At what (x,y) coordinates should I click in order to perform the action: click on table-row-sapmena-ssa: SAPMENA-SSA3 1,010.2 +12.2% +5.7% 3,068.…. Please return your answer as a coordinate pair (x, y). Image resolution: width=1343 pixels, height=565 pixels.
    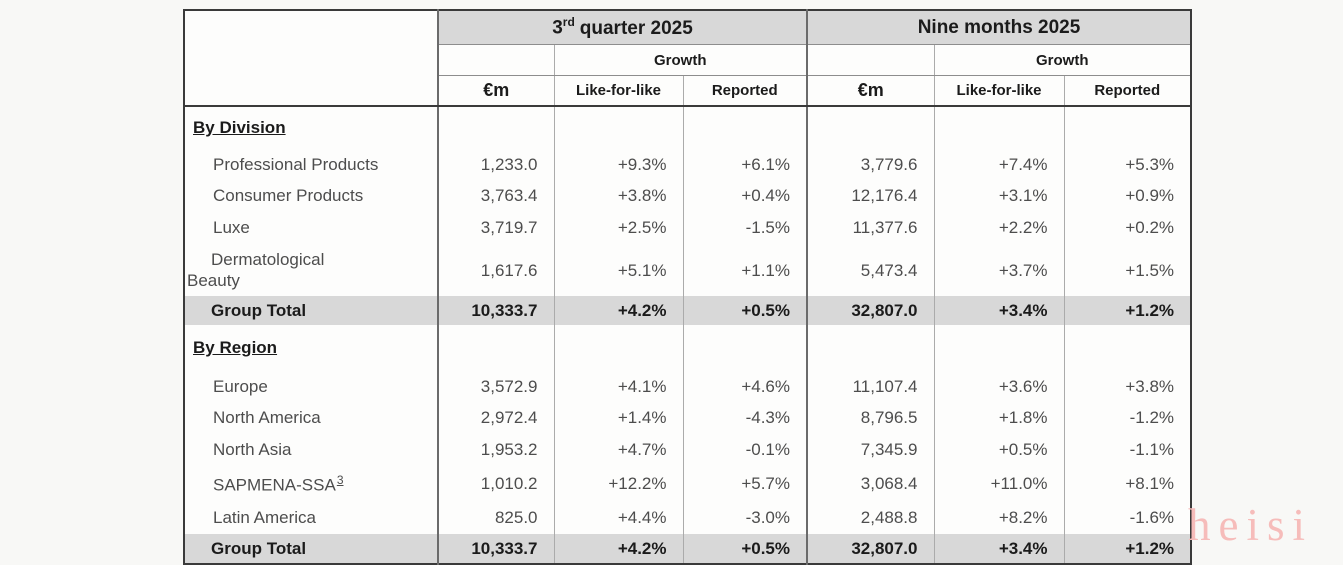
    Looking at the image, I should click on (688, 484).